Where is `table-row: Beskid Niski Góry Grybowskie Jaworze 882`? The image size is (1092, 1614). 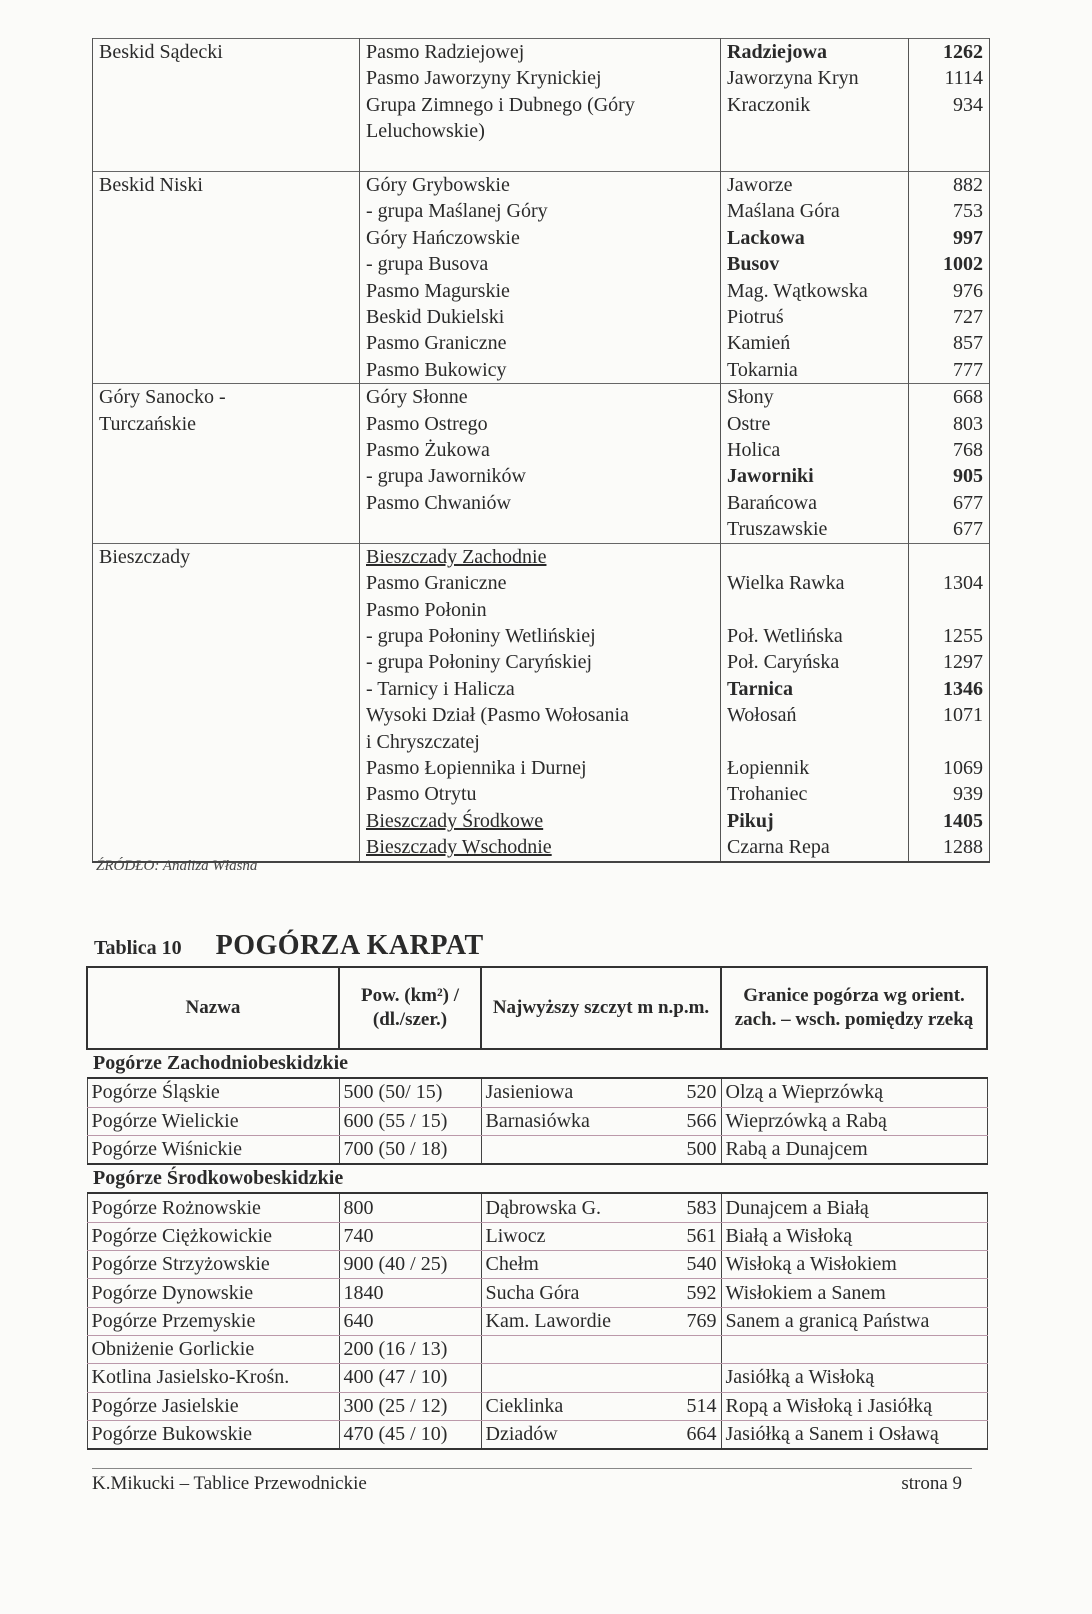
table-row: Beskid Niski Góry Grybowskie Jaworze 882 is located at coordinates (541, 277).